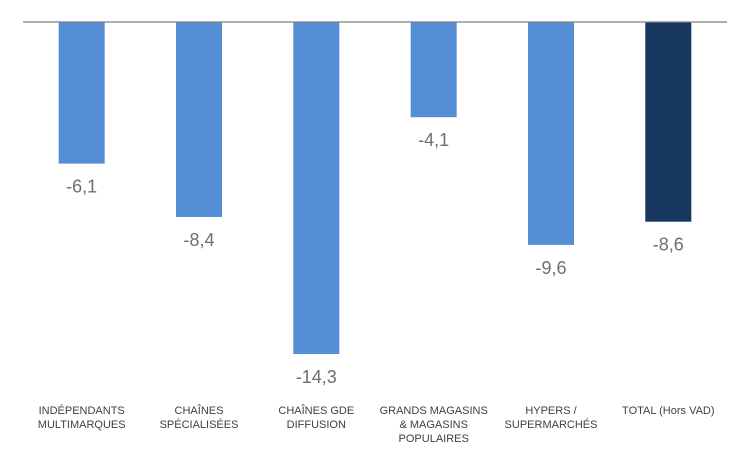  What do you see at coordinates (668, 245) in the screenshot?
I see `value-label-6: -8,6` at bounding box center [668, 245].